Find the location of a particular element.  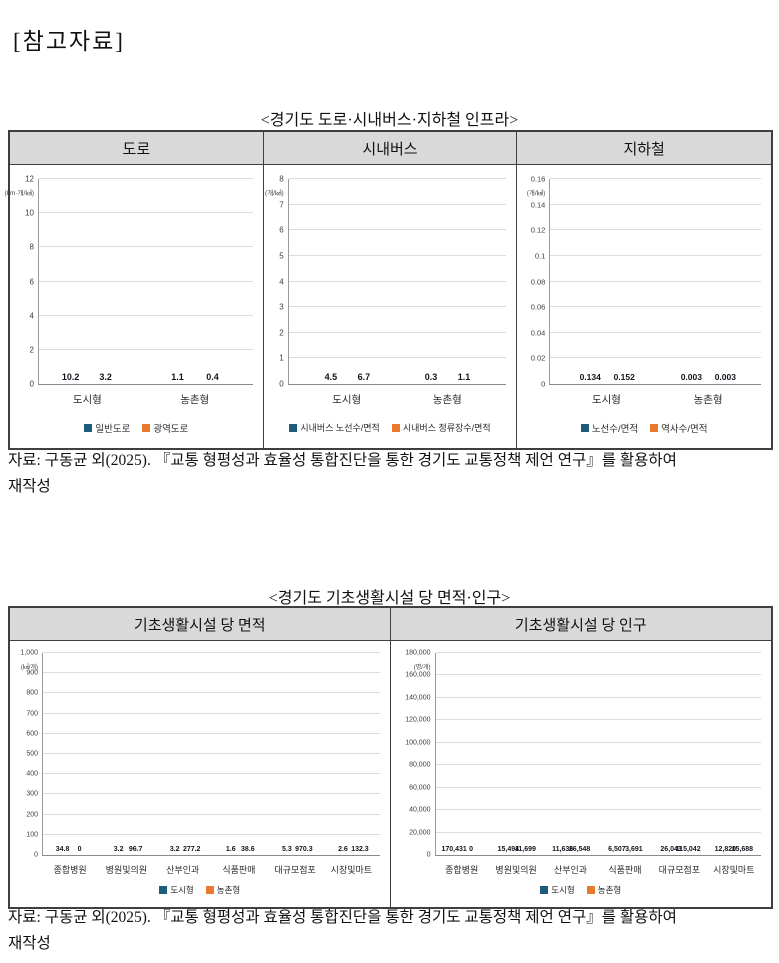

y-tick-label: 6 is located at coordinates (281, 230).